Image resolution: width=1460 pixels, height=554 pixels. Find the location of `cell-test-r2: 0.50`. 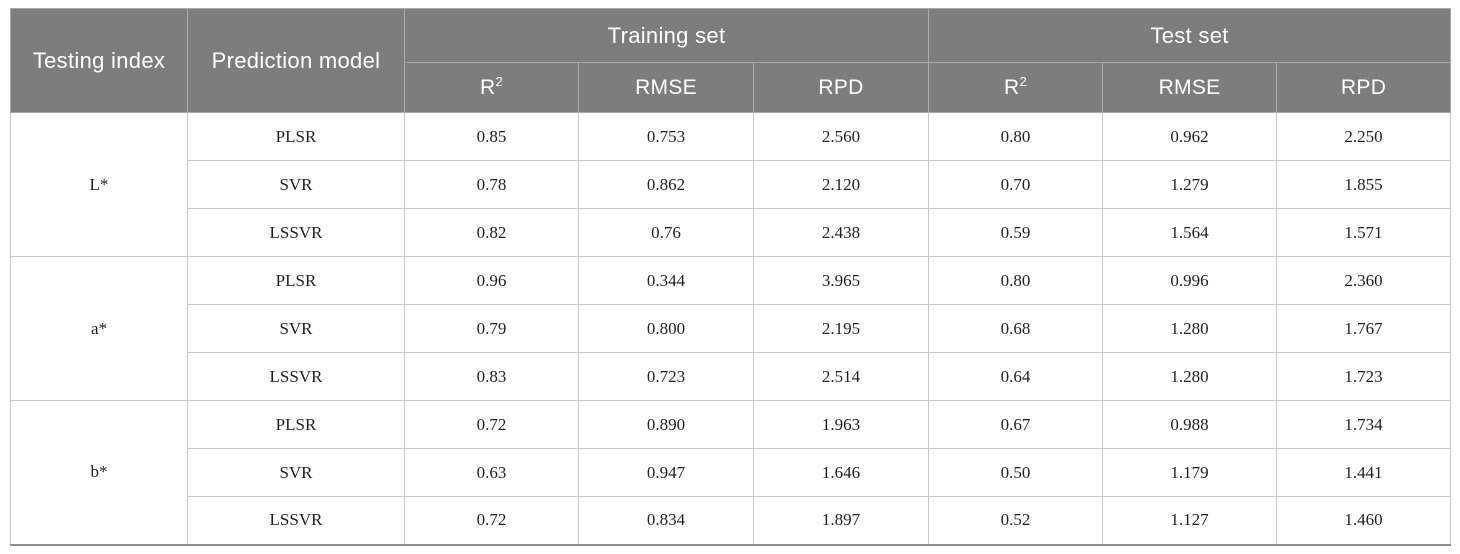

cell-test-r2: 0.50 is located at coordinates (1016, 472).